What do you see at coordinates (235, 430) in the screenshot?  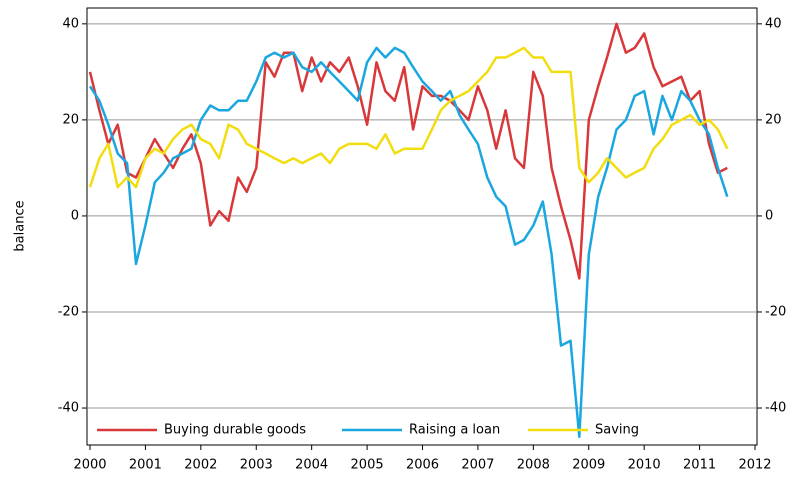 I see `legend-label: Buying durable goods` at bounding box center [235, 430].